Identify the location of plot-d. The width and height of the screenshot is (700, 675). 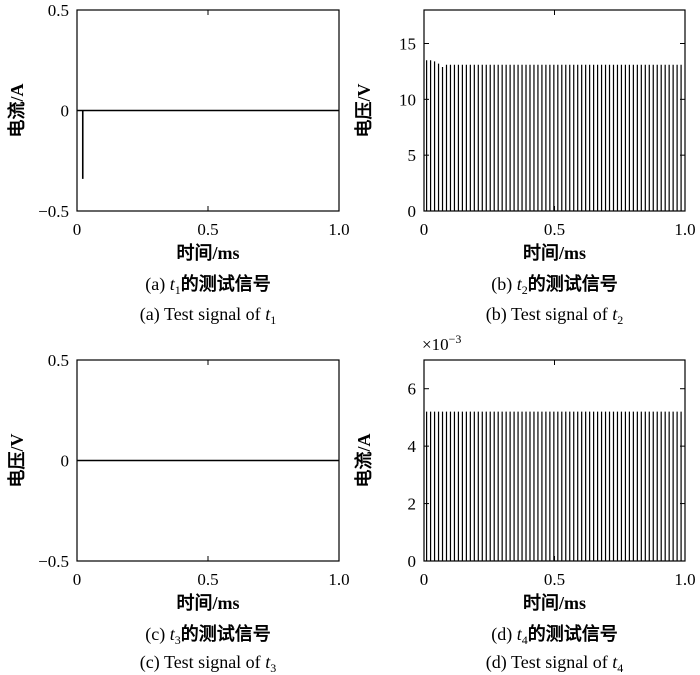
(554, 486).